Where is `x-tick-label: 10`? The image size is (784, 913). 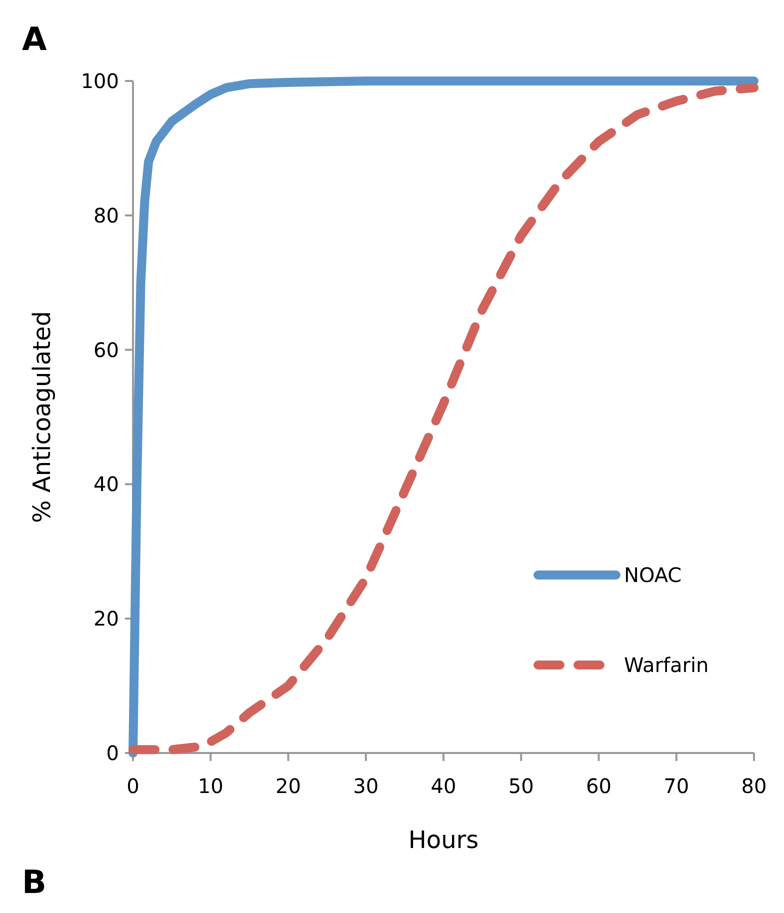 x-tick-label: 10 is located at coordinates (211, 786).